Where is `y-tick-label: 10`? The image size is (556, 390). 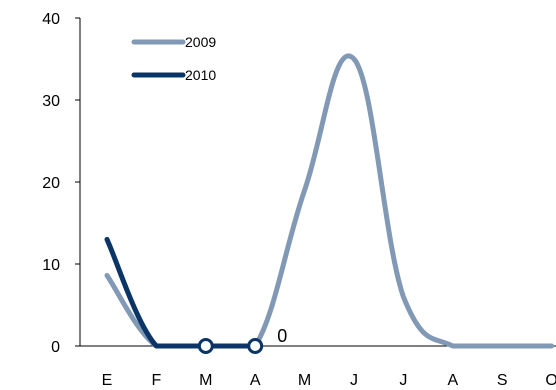 y-tick-label: 10 is located at coordinates (51, 265).